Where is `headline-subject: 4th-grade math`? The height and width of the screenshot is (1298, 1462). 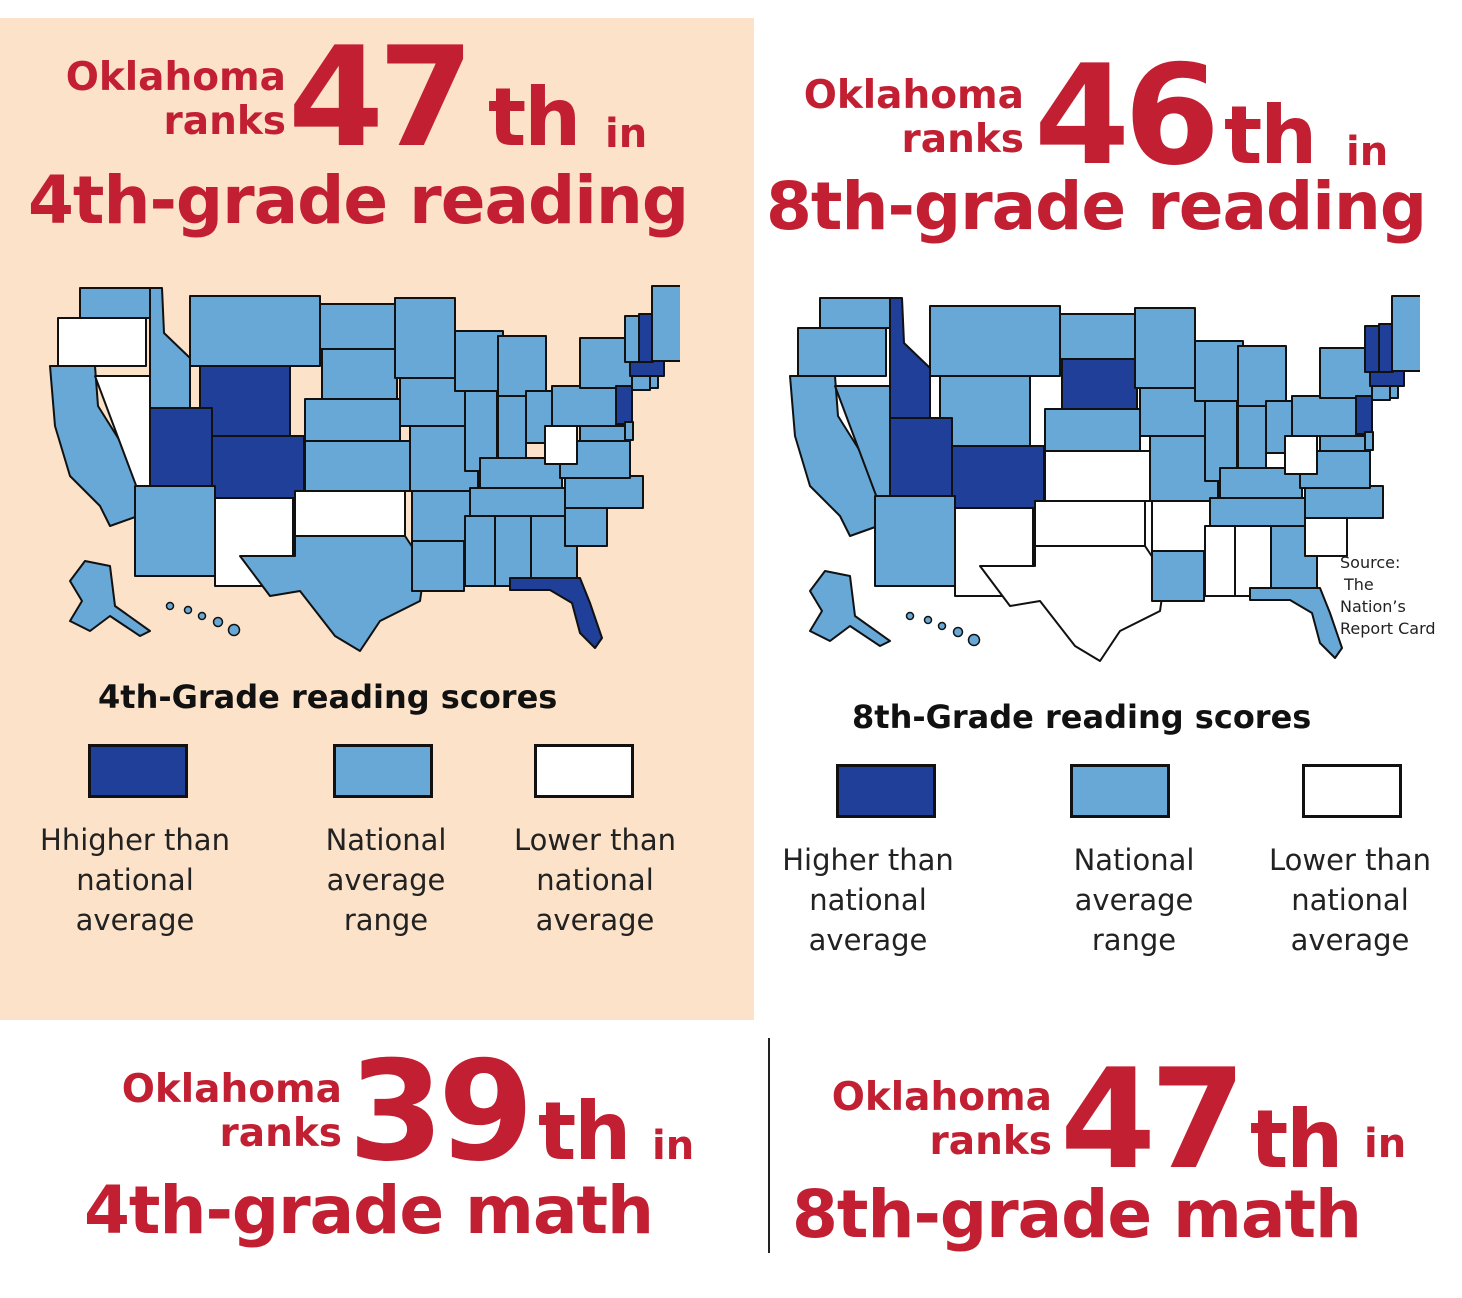
headline-subject: 4th-grade math is located at coordinates (369, 1210).